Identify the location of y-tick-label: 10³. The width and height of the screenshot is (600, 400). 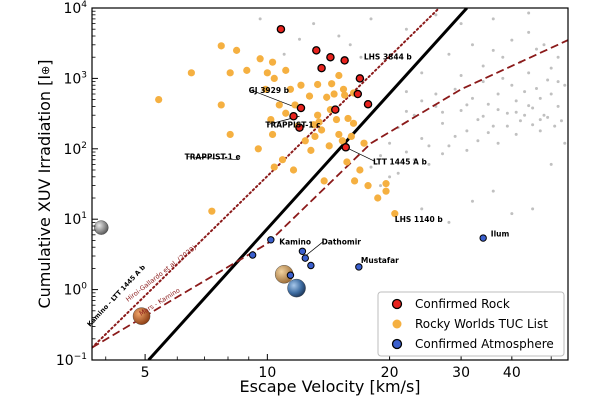
(75, 78).